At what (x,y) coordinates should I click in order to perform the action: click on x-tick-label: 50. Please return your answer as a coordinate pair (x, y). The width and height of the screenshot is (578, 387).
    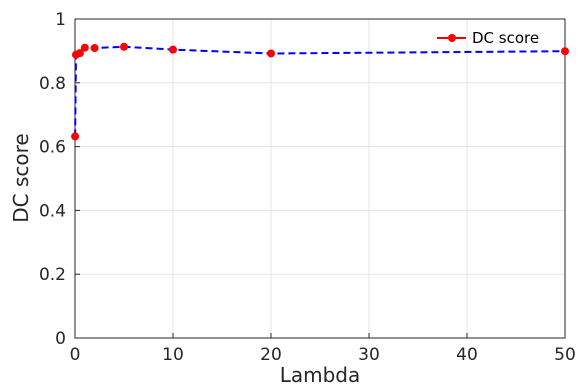
    Looking at the image, I should click on (565, 355).